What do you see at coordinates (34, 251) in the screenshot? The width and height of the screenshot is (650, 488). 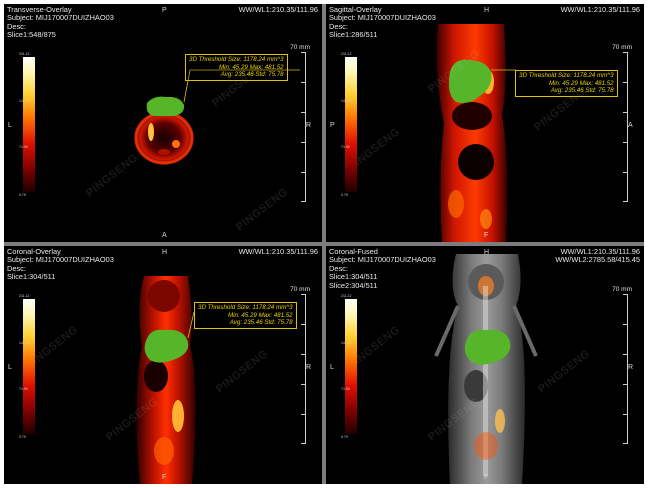 I see `pane-title: Coronal-Overlay` at bounding box center [34, 251].